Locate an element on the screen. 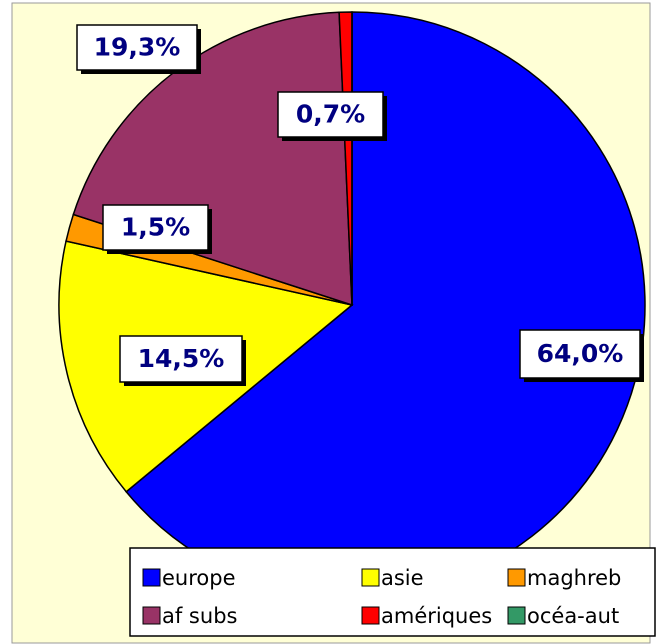  value-label: 14,5% is located at coordinates (181, 358).